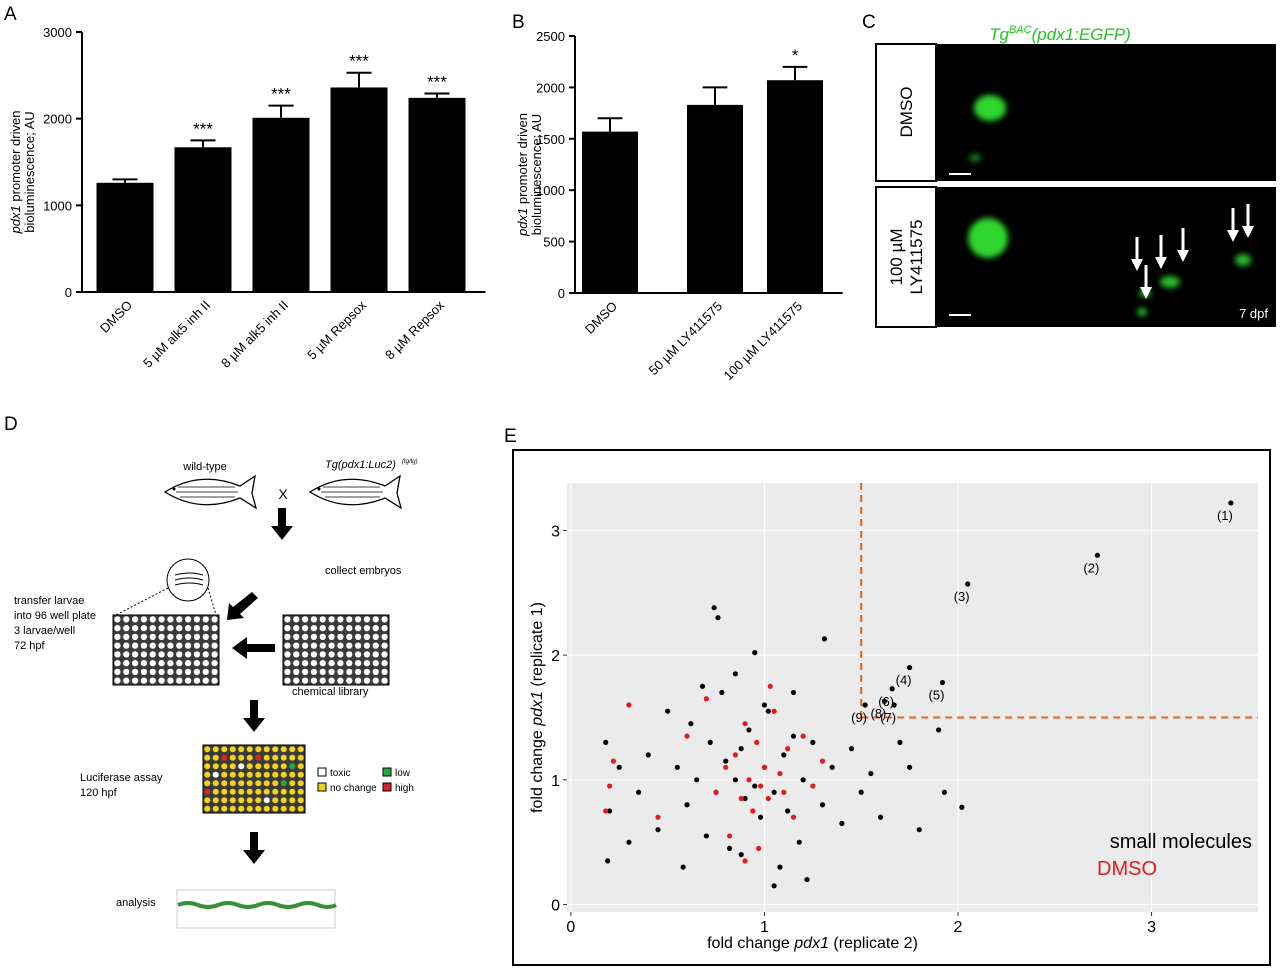 This screenshot has width=1280, height=969. Describe the element at coordinates (896, 256) in the screenshot. I see `row-label: 100 µM` at that location.